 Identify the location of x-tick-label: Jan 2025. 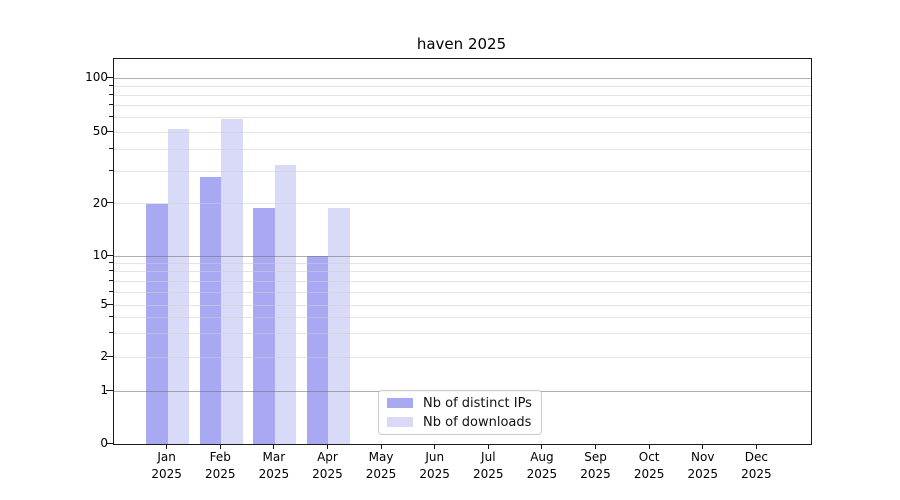
(167, 466).